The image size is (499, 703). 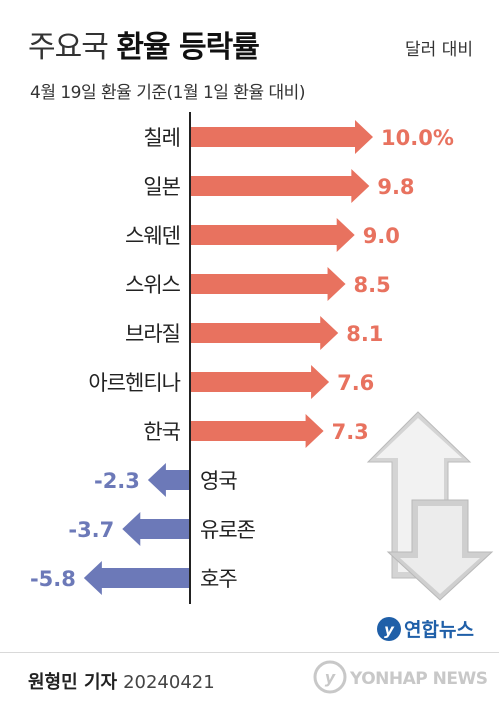 I want to click on publish-date: 20240421, so click(x=169, y=682).